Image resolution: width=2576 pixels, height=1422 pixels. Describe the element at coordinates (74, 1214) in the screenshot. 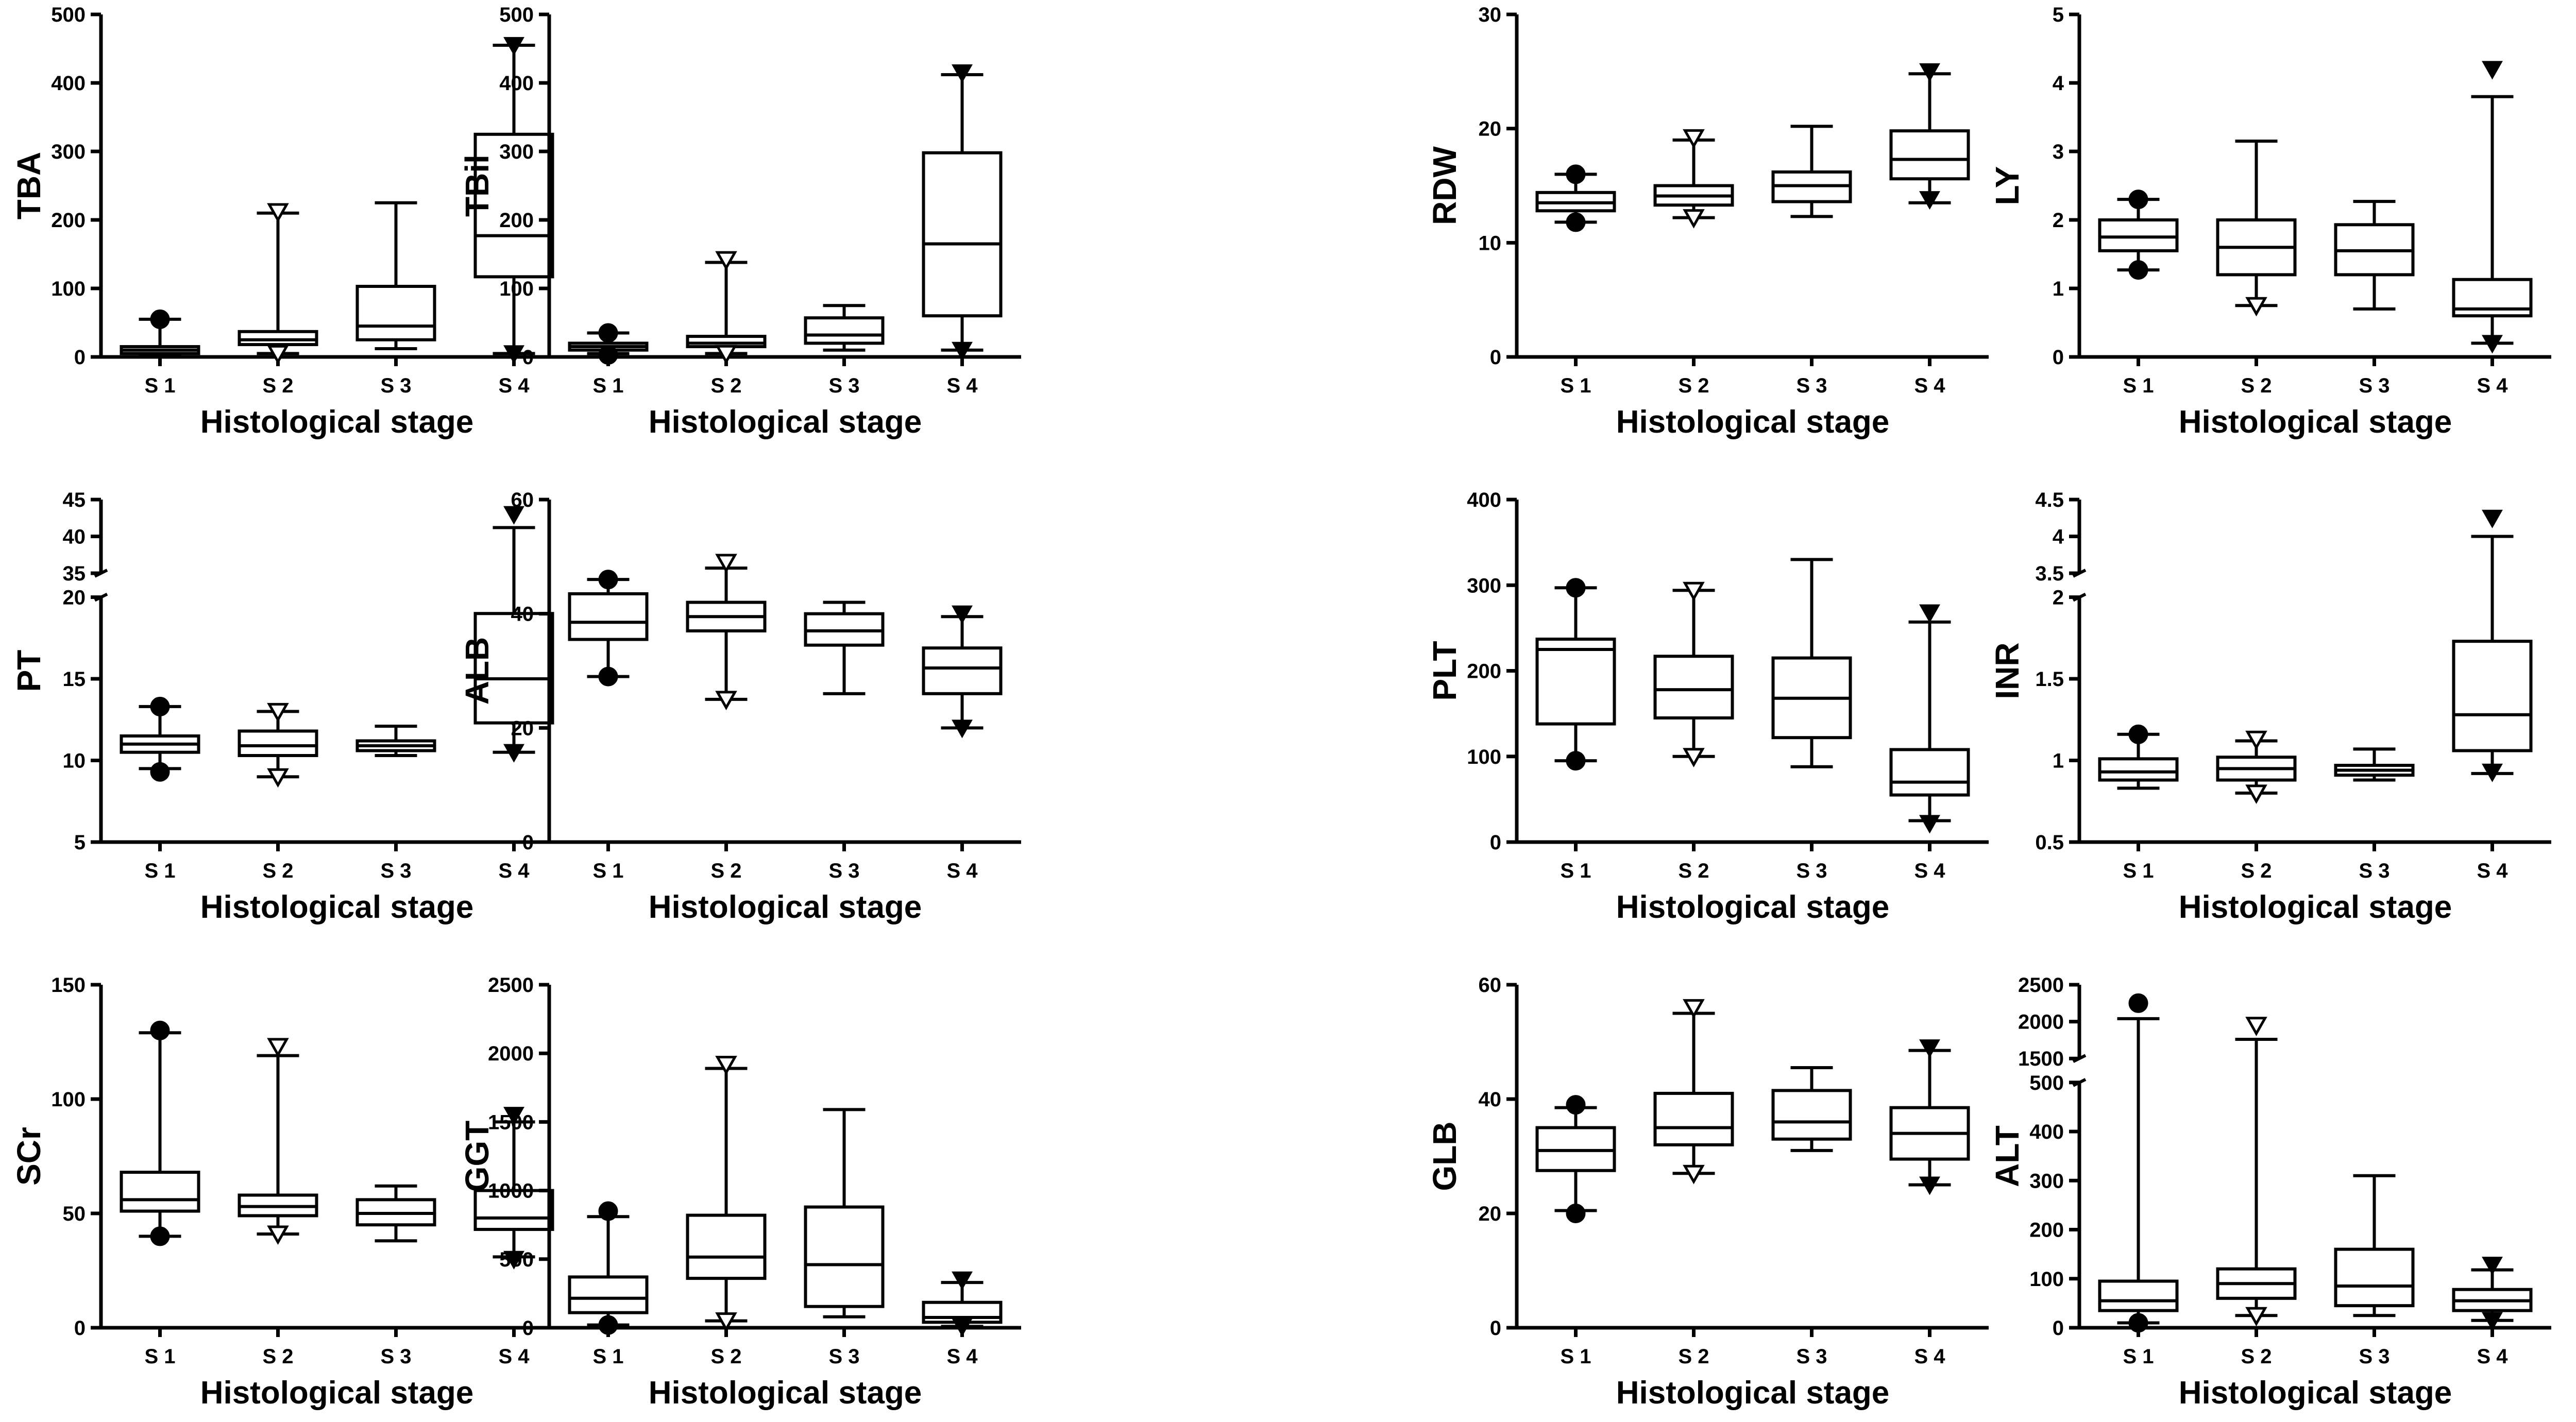

I see `y-tick-label: 50` at that location.